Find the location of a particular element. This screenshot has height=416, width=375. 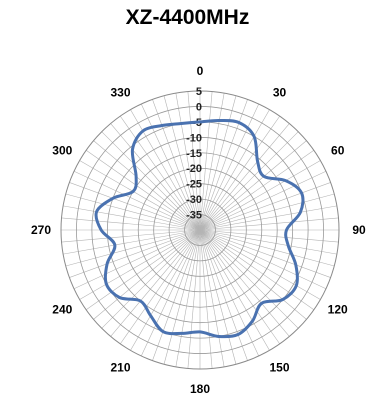

radial-tick-label: 5 is located at coordinates (199, 92).